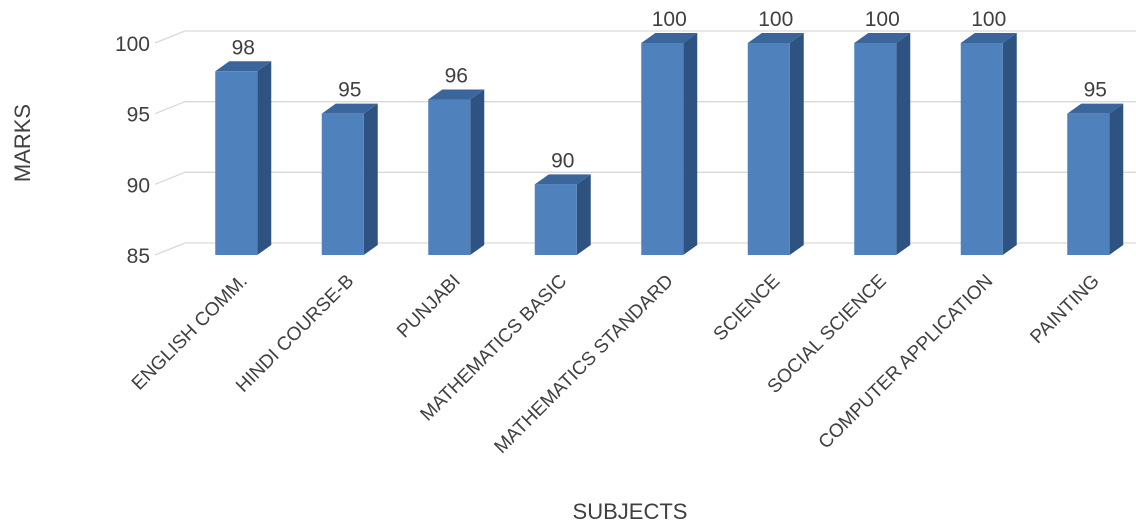  Describe the element at coordinates (906, 362) in the screenshot. I see `x-category-label: COMPUTER APPLICATION` at that location.